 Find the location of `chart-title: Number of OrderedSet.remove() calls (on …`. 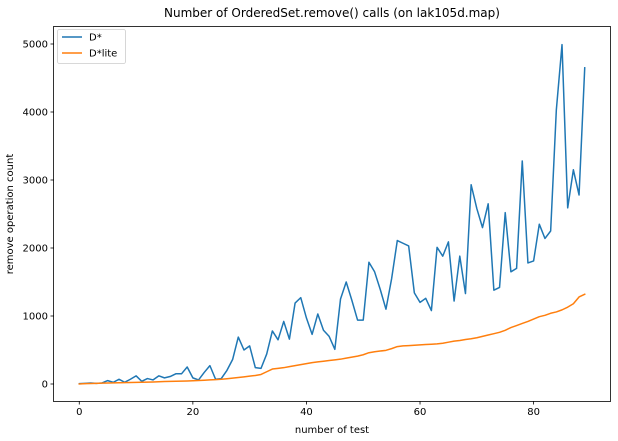

chart-title: Number of OrderedSet.remove() calls (on … is located at coordinates (332, 13).